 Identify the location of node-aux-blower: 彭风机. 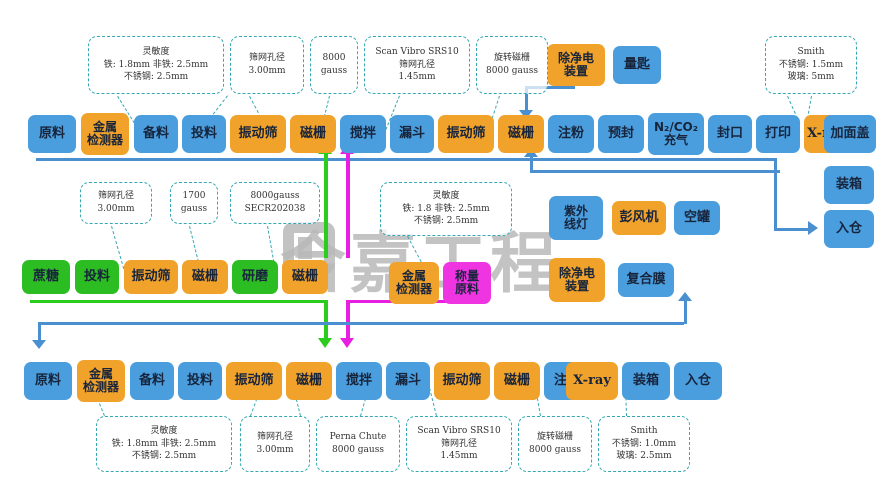
(639, 218).